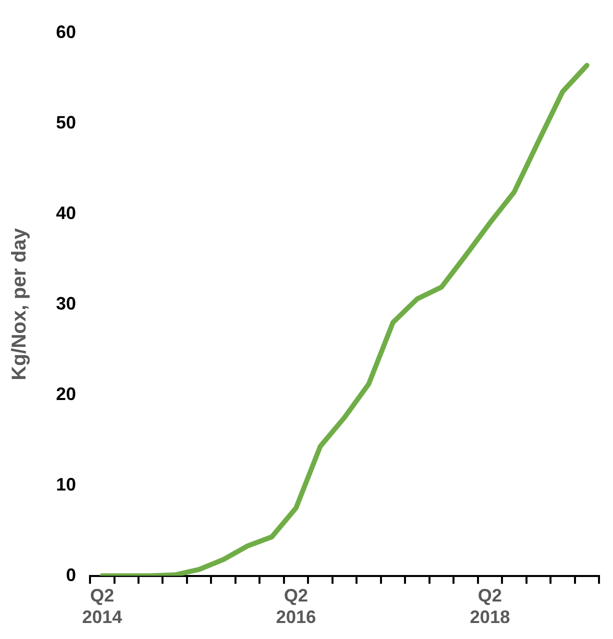 The width and height of the screenshot is (613, 639). Describe the element at coordinates (66, 394) in the screenshot. I see `y-tick-label: 20` at that location.